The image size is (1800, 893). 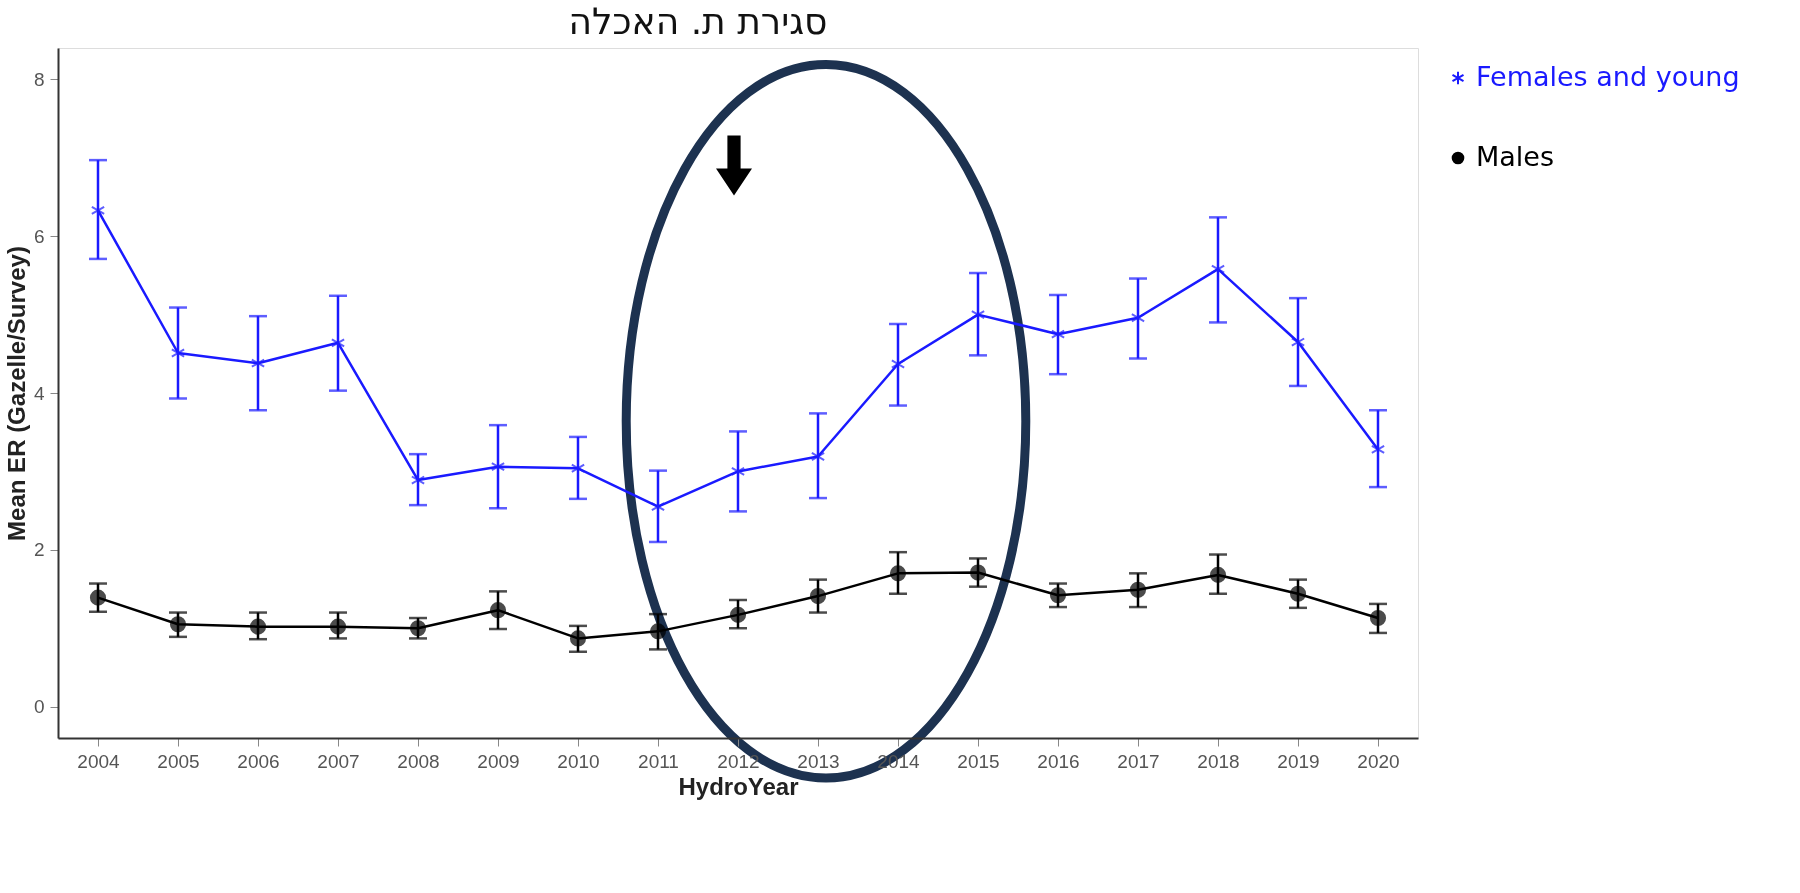 What do you see at coordinates (39, 236) in the screenshot?
I see `y-tick-label: 6` at bounding box center [39, 236].